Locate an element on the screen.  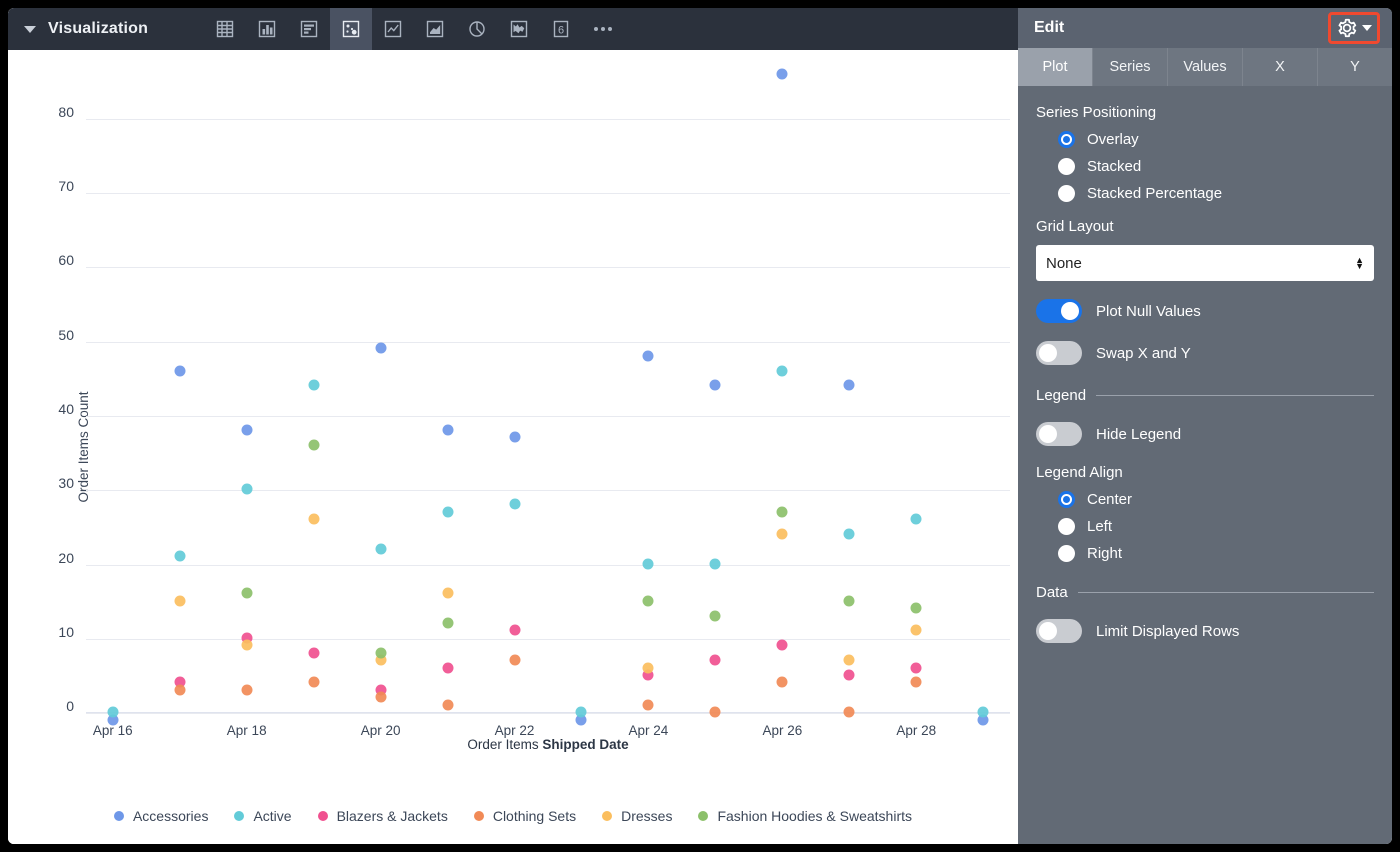
chevron-down-icon is located at coordinates (30, 29).